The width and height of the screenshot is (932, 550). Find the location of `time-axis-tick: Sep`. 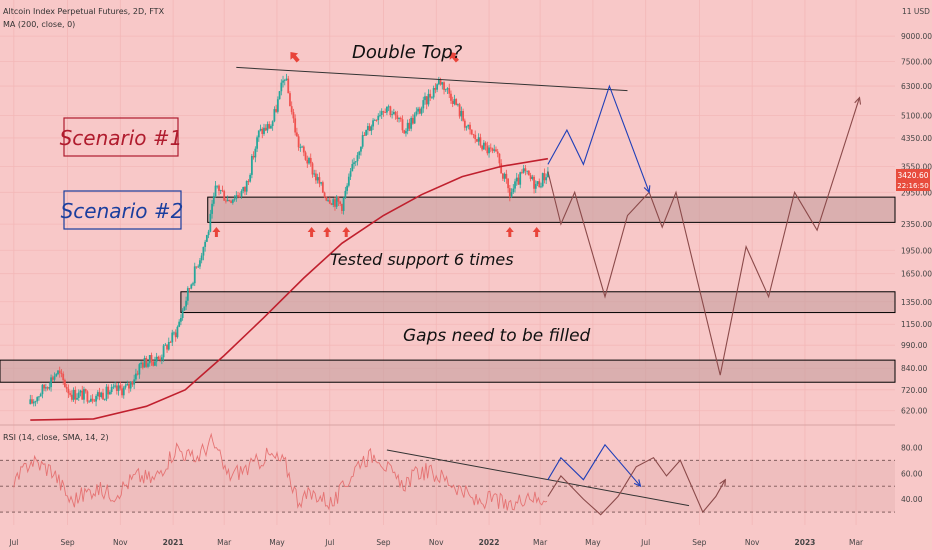

time-axis-tick: Sep is located at coordinates (699, 542).